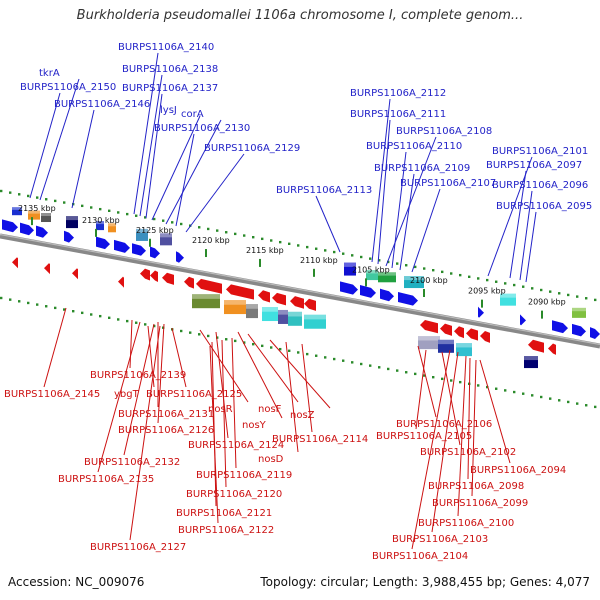  Describe the element at coordinates (398, 93) in the screenshot. I see `upper-gene-label: BURPS1106A_2112` at that location.